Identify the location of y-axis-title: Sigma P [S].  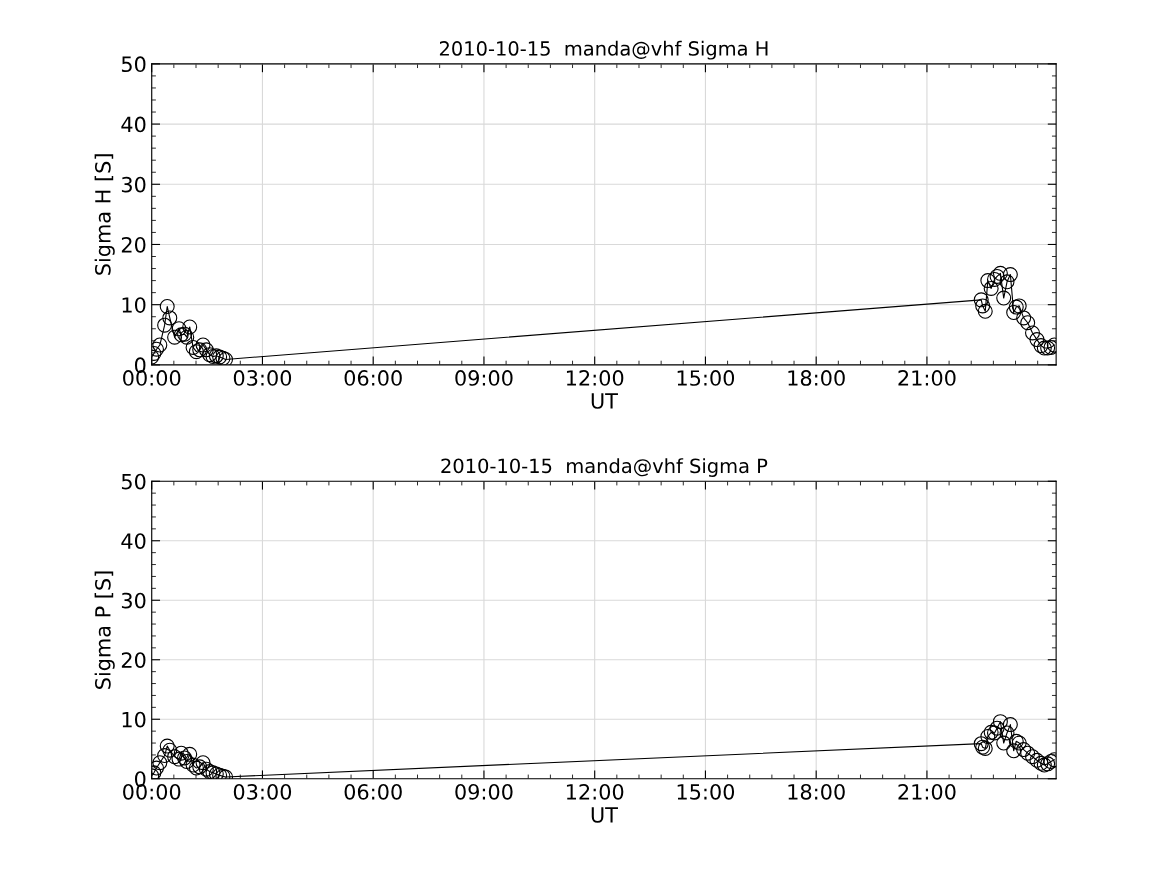
(104, 630).